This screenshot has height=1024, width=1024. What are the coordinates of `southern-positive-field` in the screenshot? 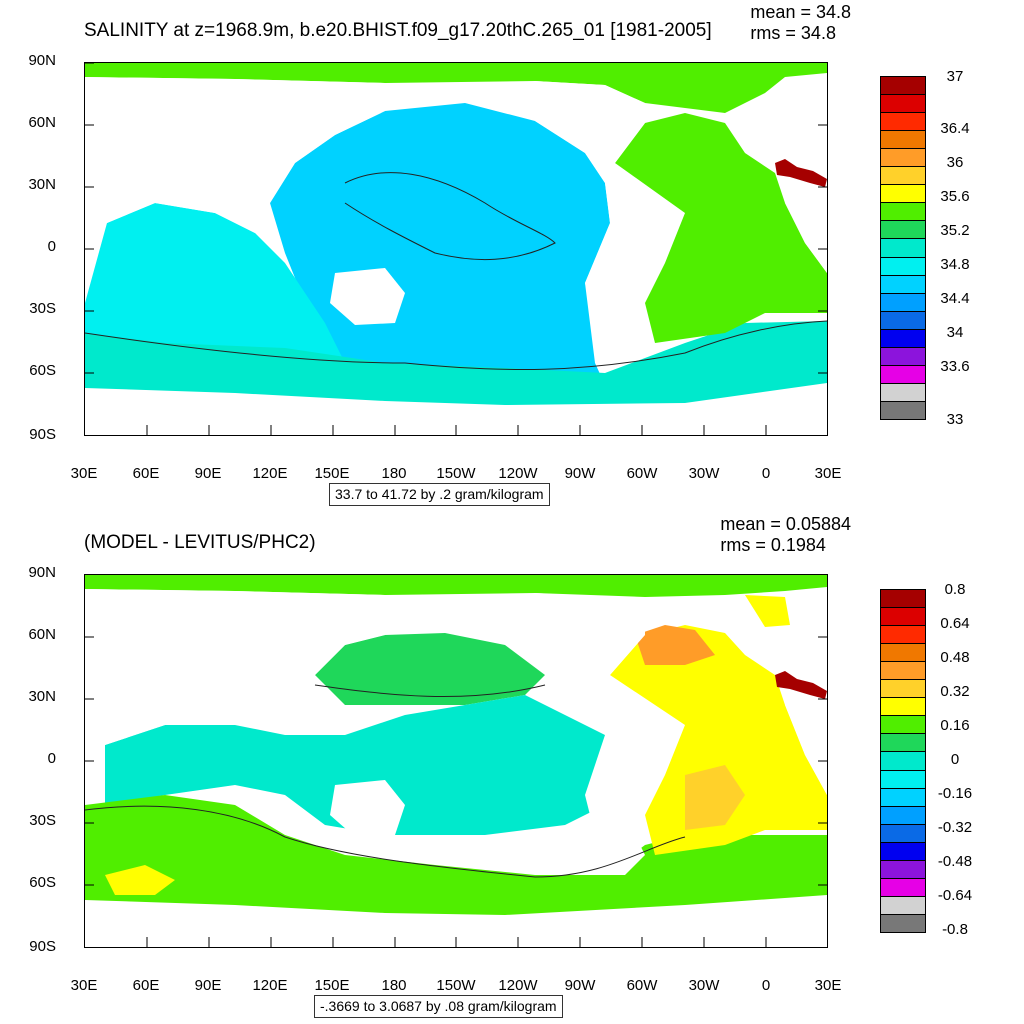 It's located at (140, 880).